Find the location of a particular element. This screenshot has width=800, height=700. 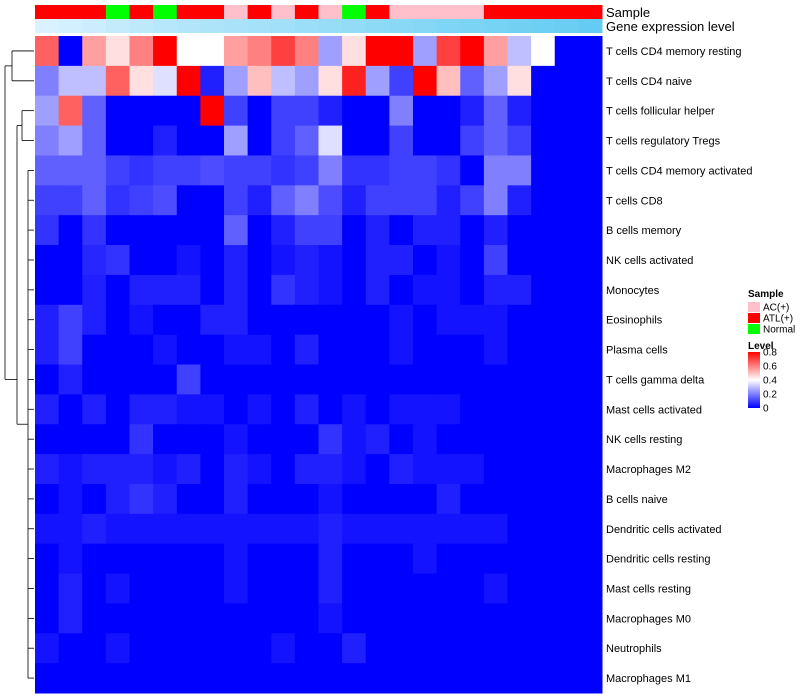

track-label-expression: Gene expression level is located at coordinates (670, 26).